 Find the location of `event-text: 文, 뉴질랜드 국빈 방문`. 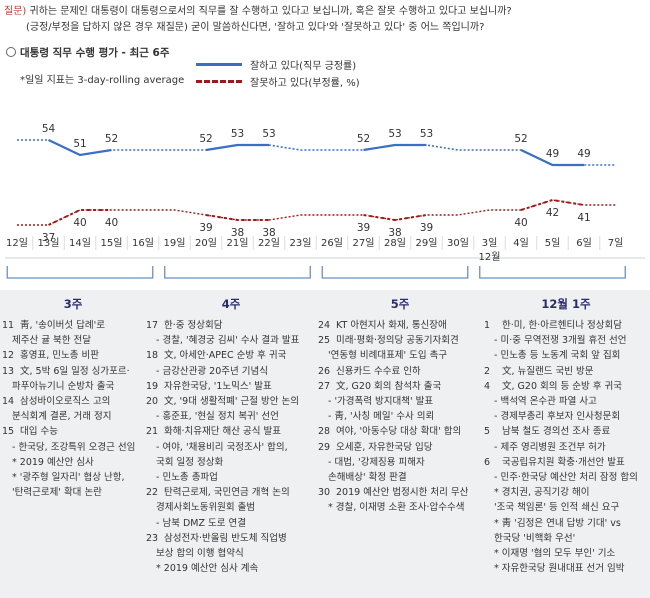

event-text: 文, 뉴질랜드 국빈 방문 is located at coordinates (548, 371).